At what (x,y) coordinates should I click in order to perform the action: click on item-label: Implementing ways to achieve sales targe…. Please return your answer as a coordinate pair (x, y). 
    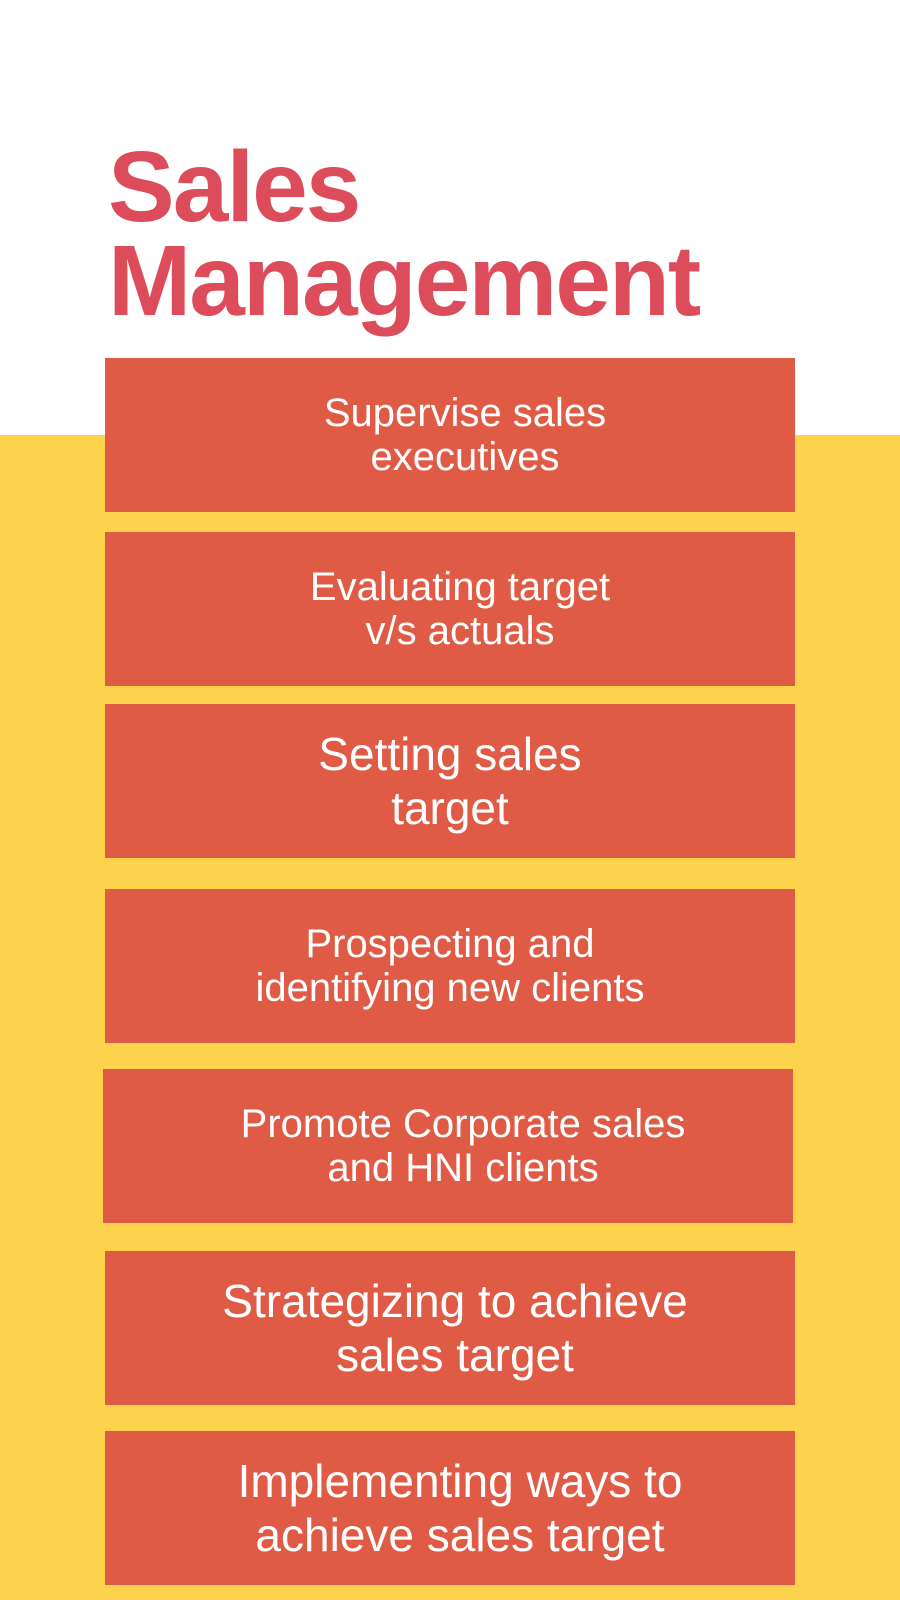
    Looking at the image, I should click on (460, 1508).